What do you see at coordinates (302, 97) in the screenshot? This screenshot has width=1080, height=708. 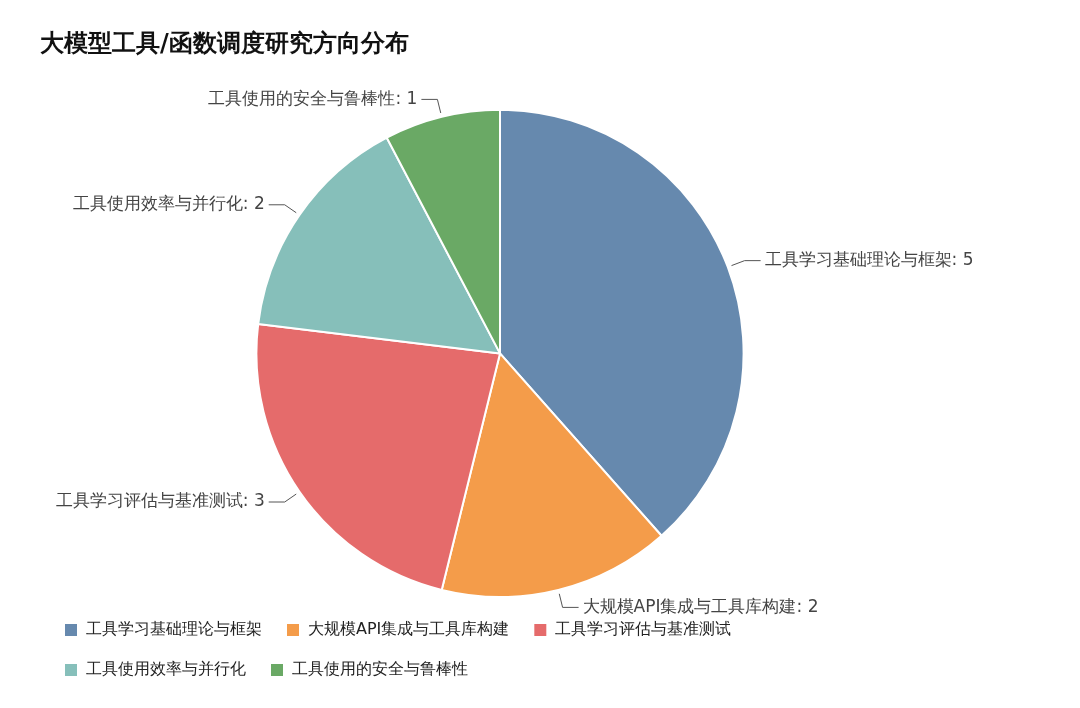 I see `slice-label: 工具使用的安全与鲁棒性` at bounding box center [302, 97].